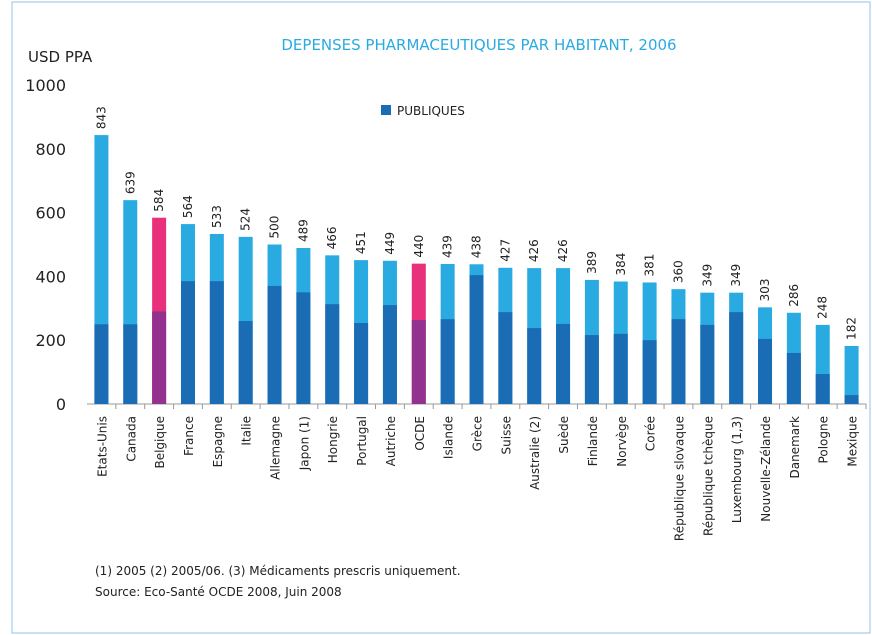 Image resolution: width=872 pixels, height=635 pixels. I want to click on value-label: 439, so click(448, 246).